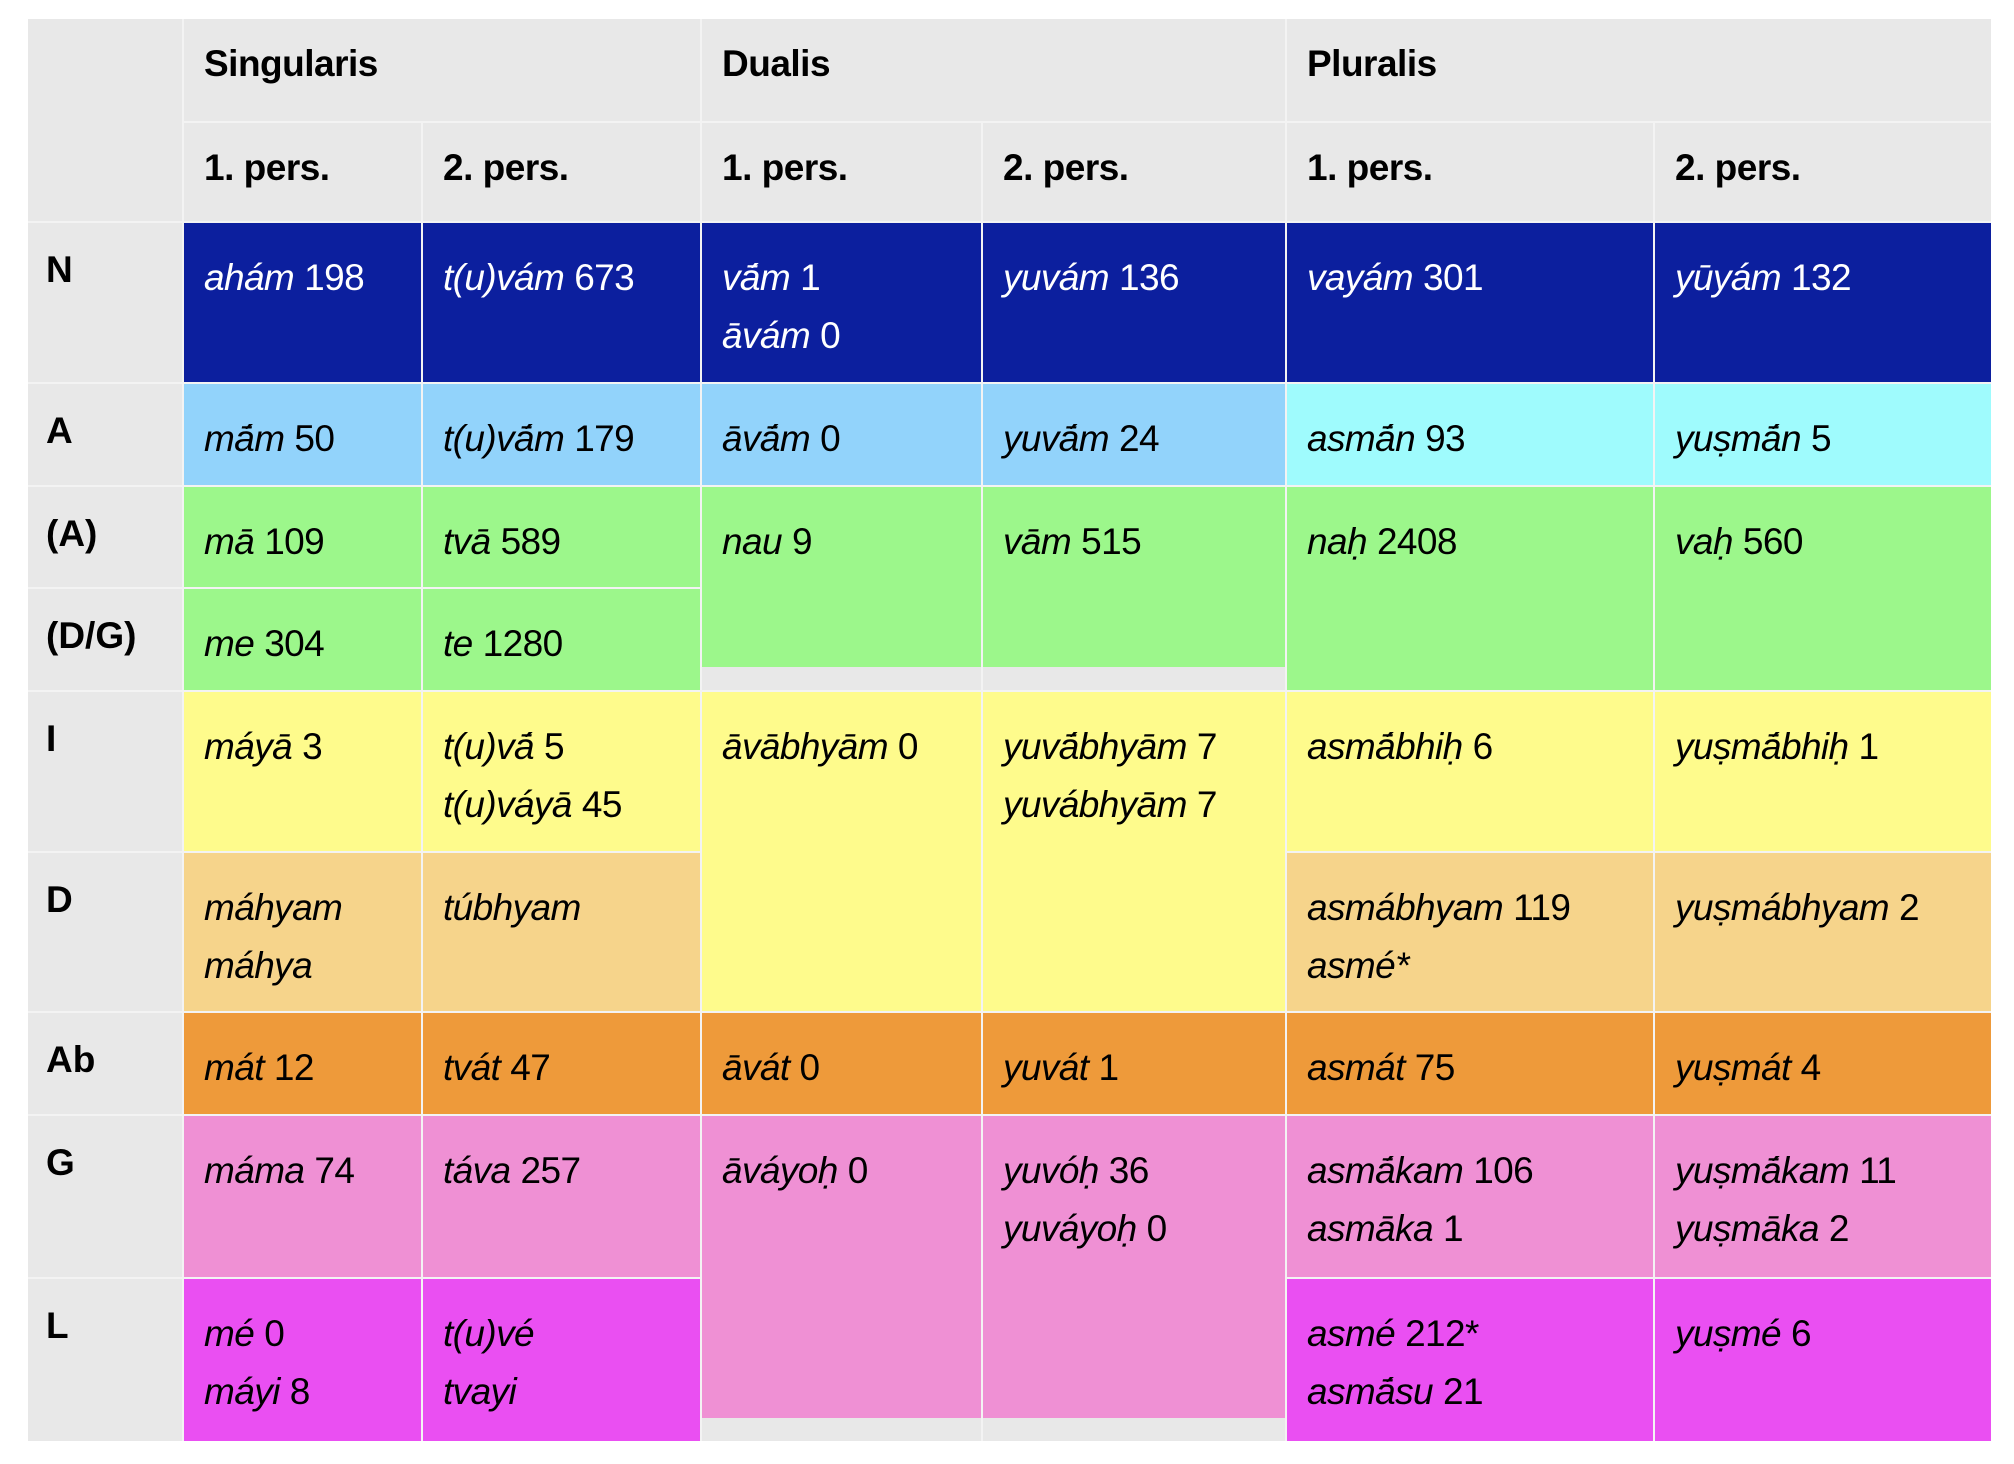 Image resolution: width=2014 pixels, height=1464 pixels. What do you see at coordinates (294, 1067) in the screenshot?
I see `occurrence-count: 12` at bounding box center [294, 1067].